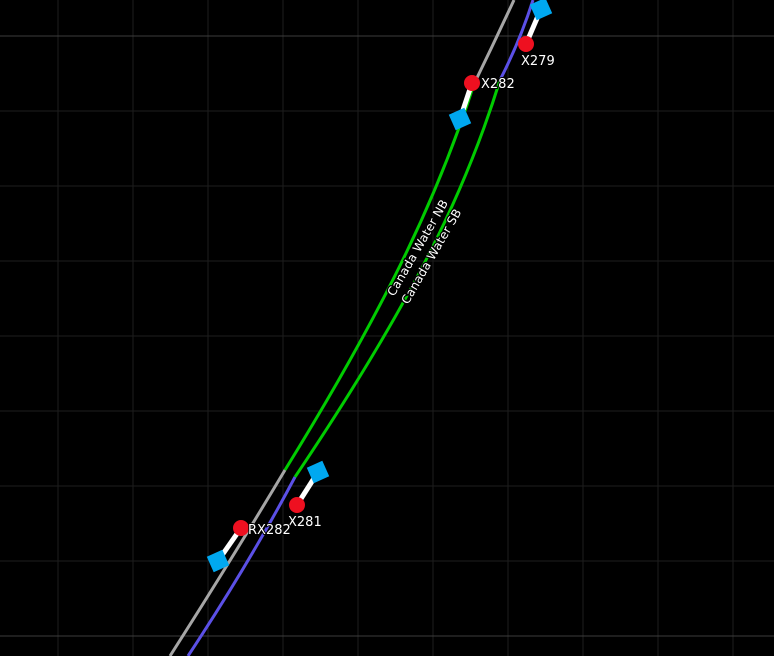 Image resolution: width=774 pixels, height=656 pixels. I want to click on signal-RX282: RX282, so click(249, 546).